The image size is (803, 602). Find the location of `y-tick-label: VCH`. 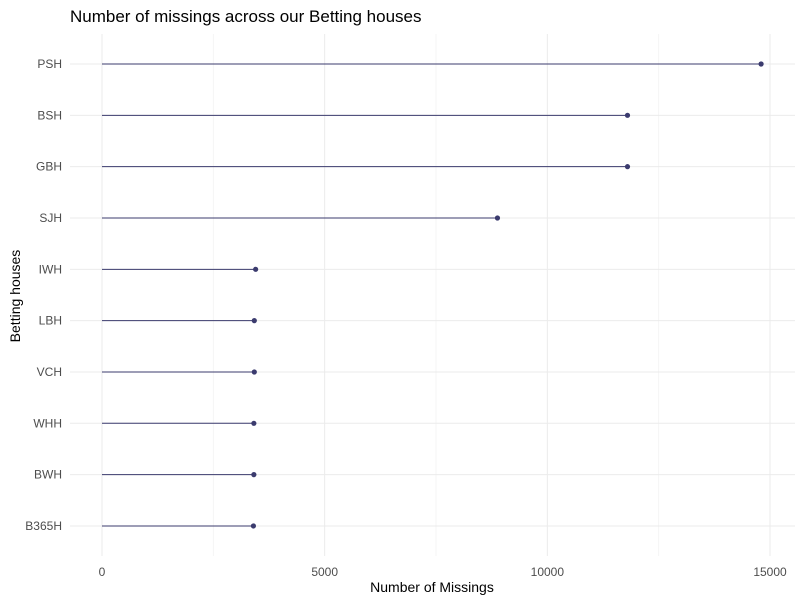

y-tick-label: VCH is located at coordinates (49, 372).